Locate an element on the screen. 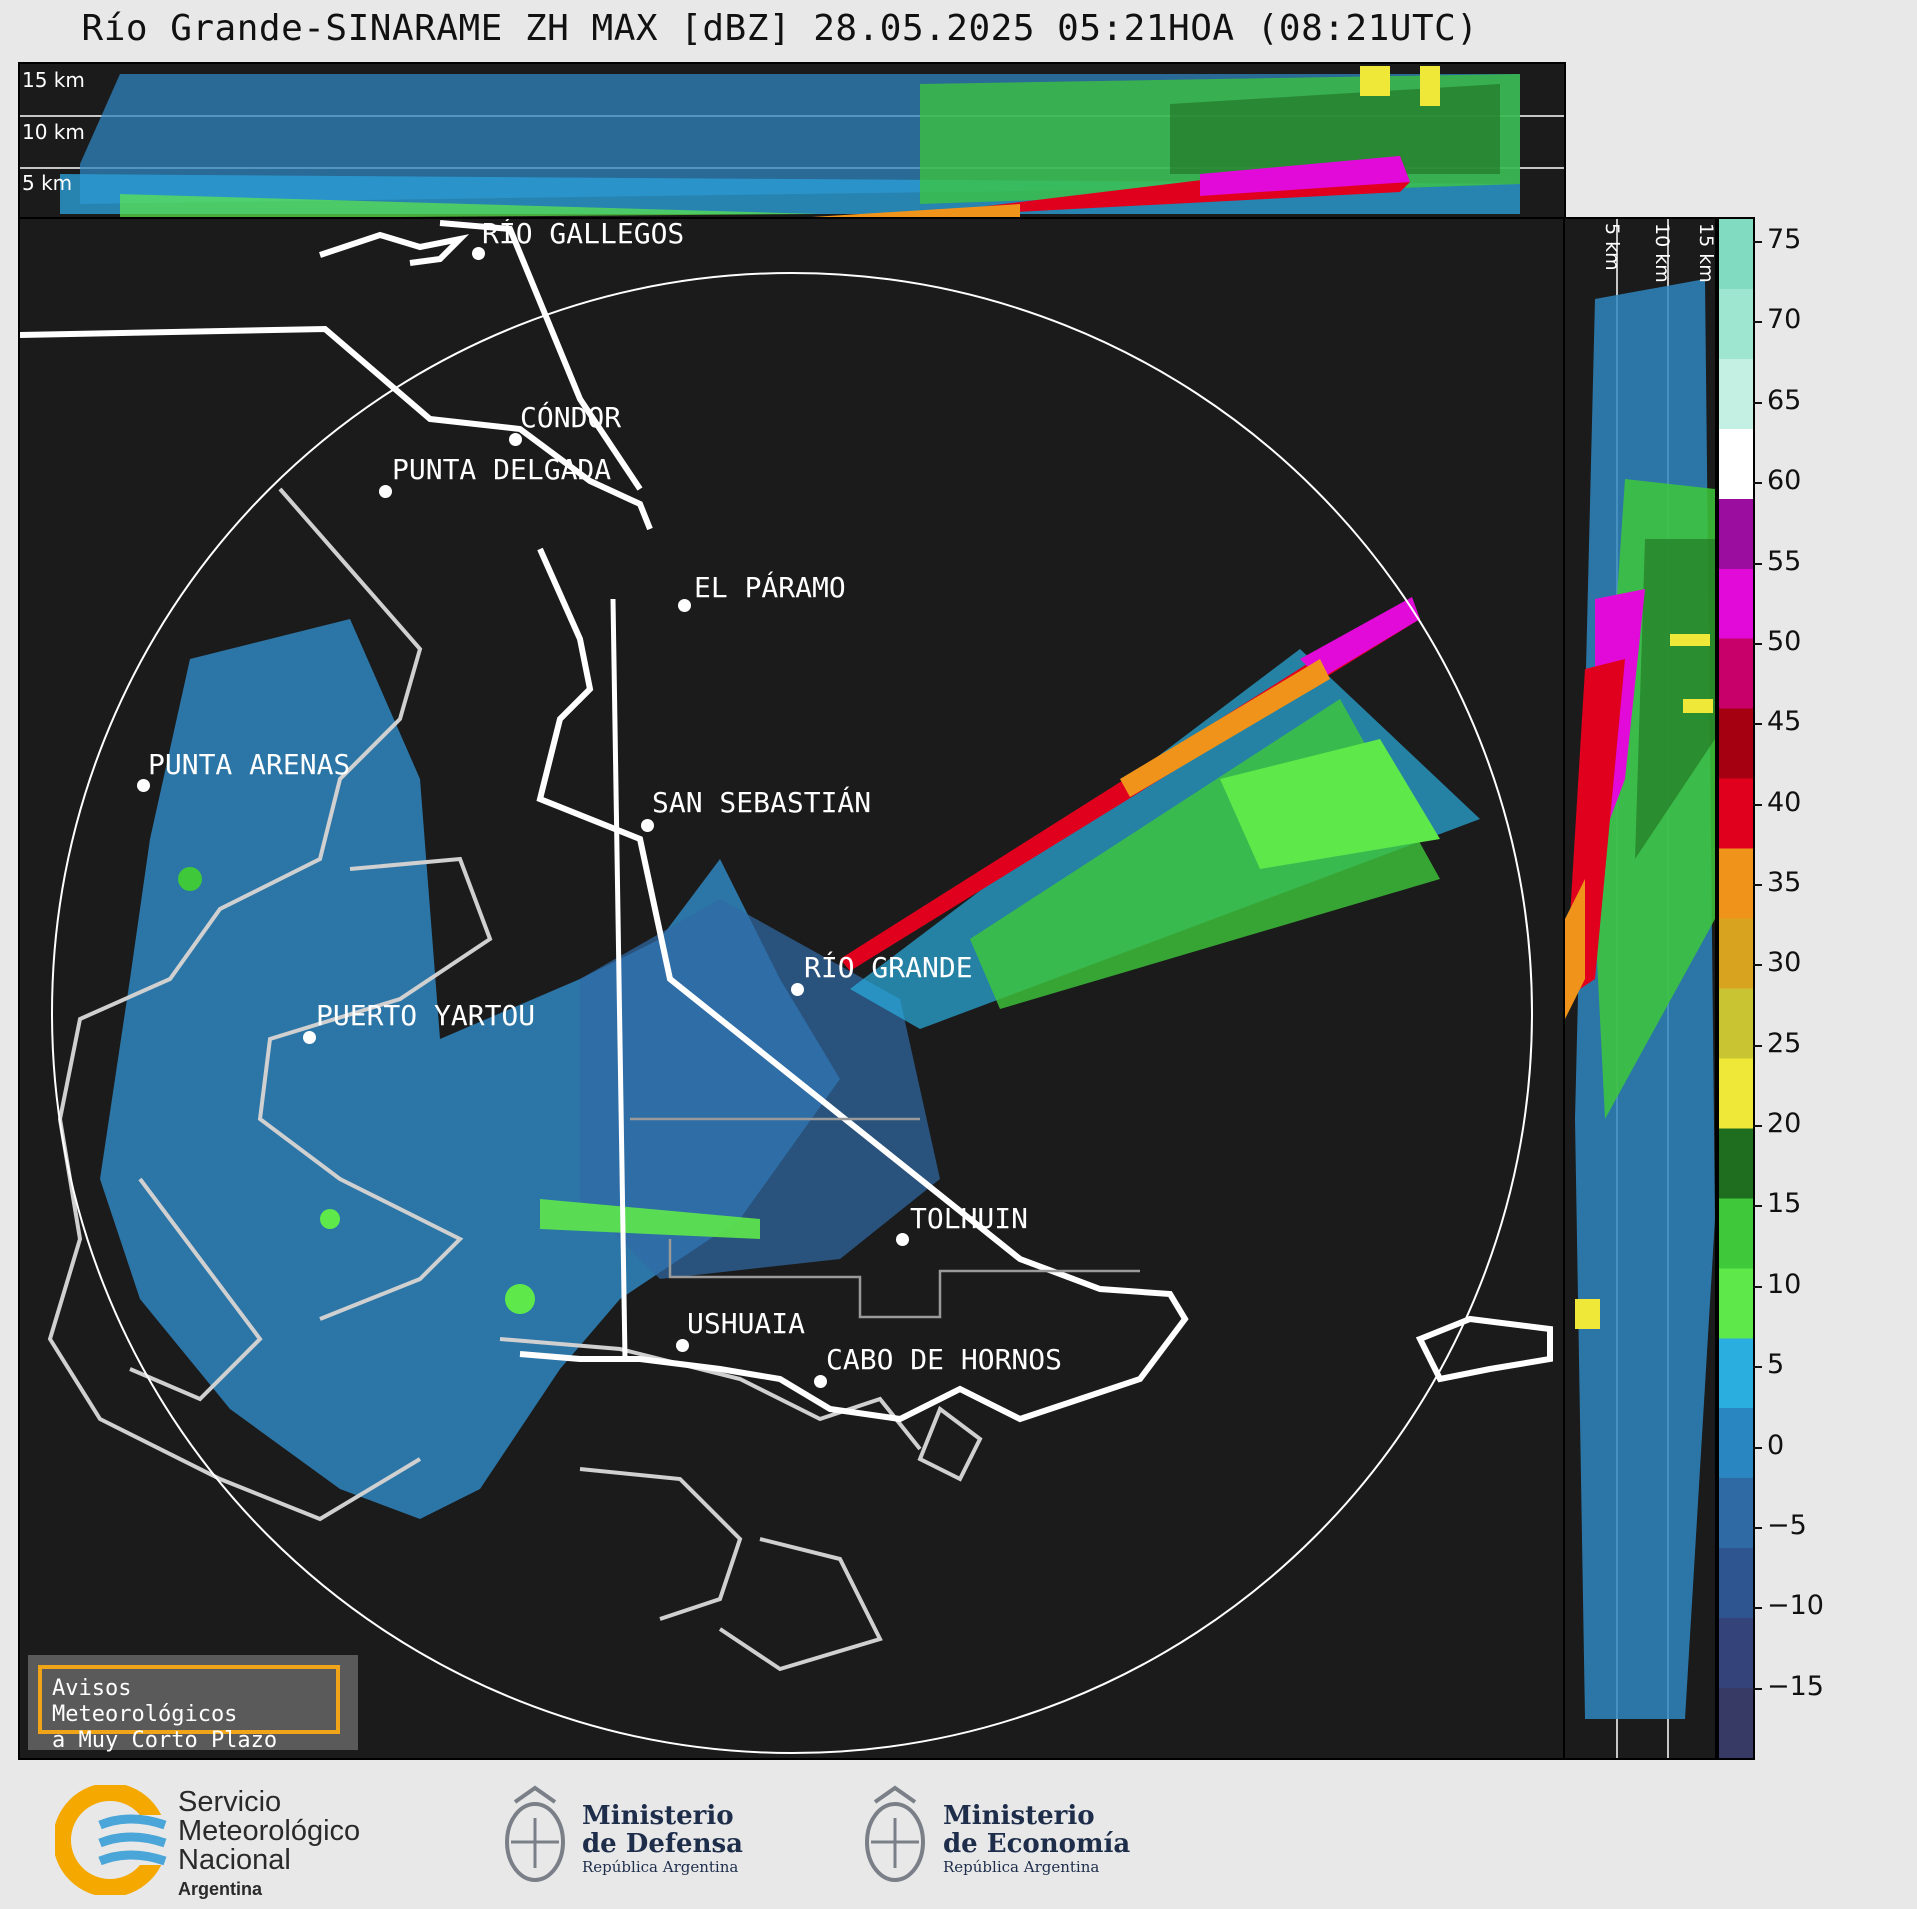 The width and height of the screenshot is (1917, 1909). defensa-line-3: República Argentina is located at coordinates (660, 1867).